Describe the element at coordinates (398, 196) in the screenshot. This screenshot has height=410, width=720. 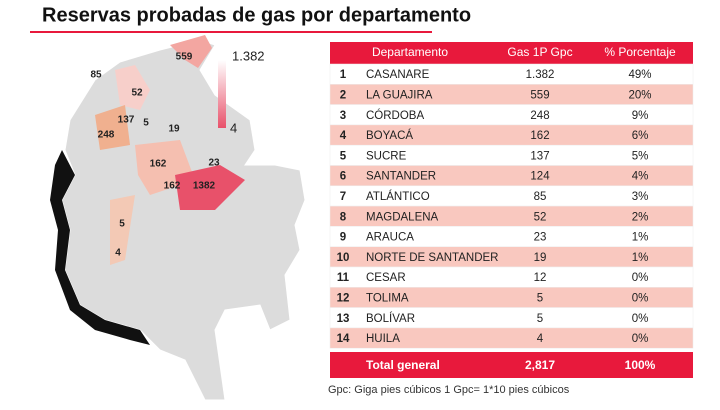
I see `table-cell: ATLÁNTICO` at that location.